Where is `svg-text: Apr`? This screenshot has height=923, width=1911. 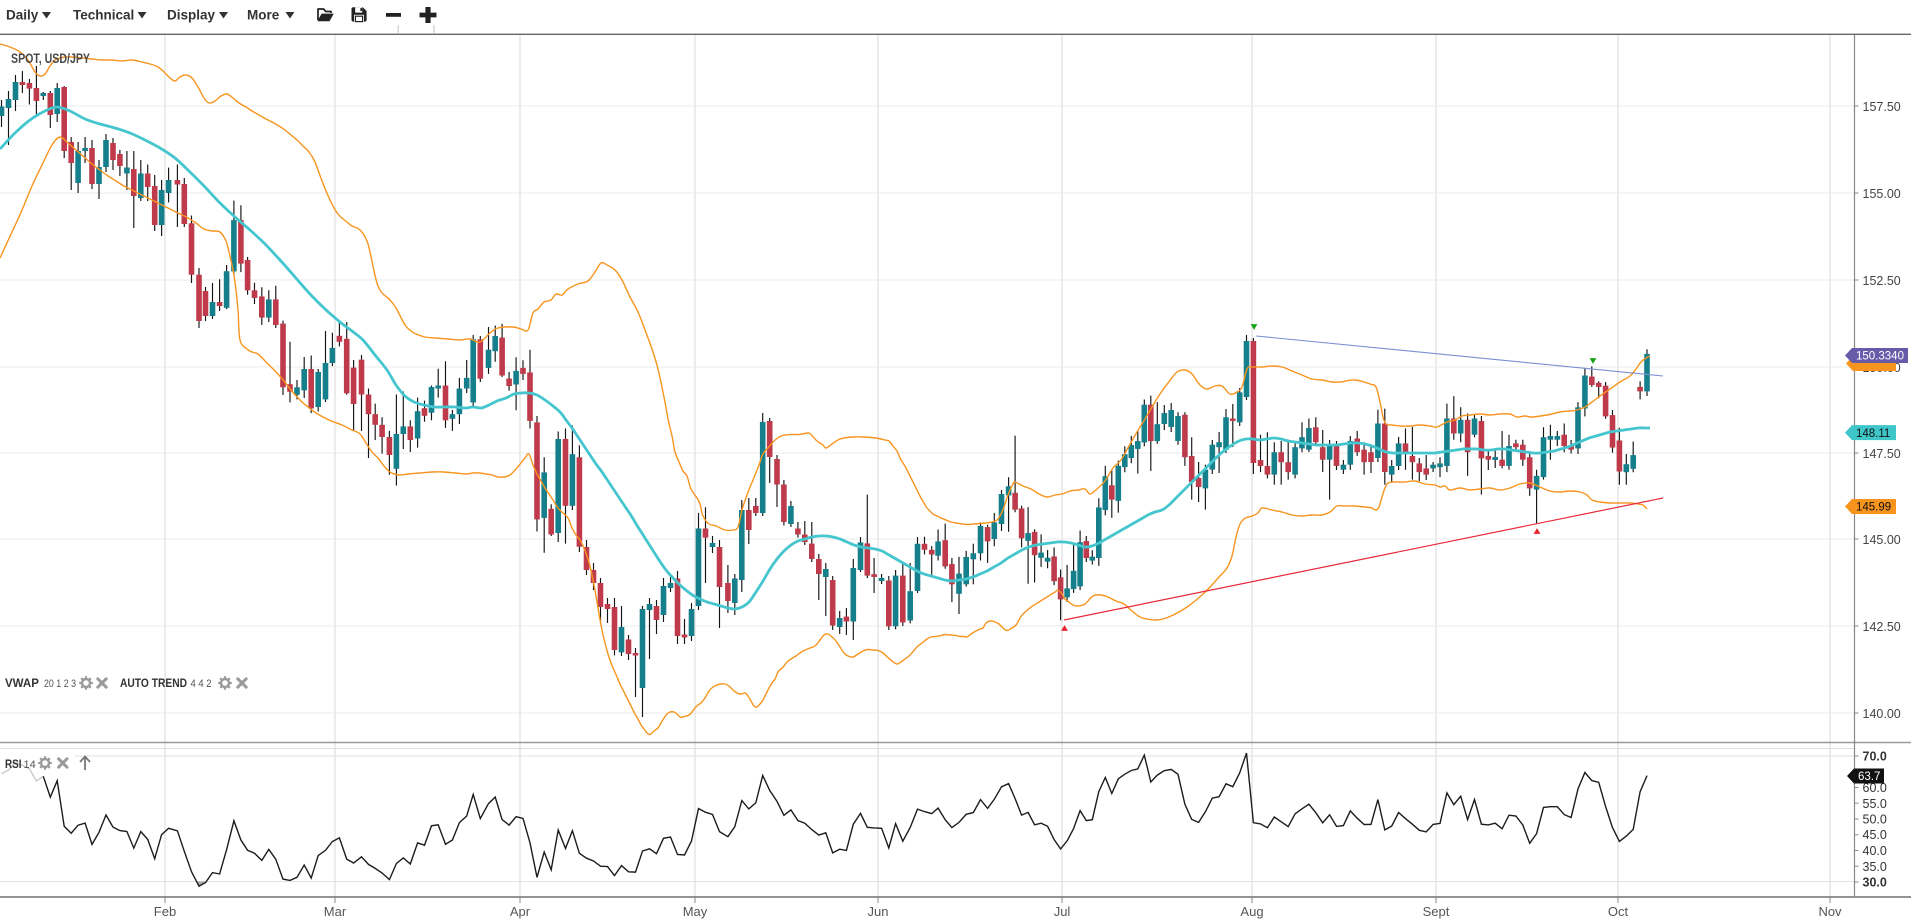 svg-text: Apr is located at coordinates (520, 911).